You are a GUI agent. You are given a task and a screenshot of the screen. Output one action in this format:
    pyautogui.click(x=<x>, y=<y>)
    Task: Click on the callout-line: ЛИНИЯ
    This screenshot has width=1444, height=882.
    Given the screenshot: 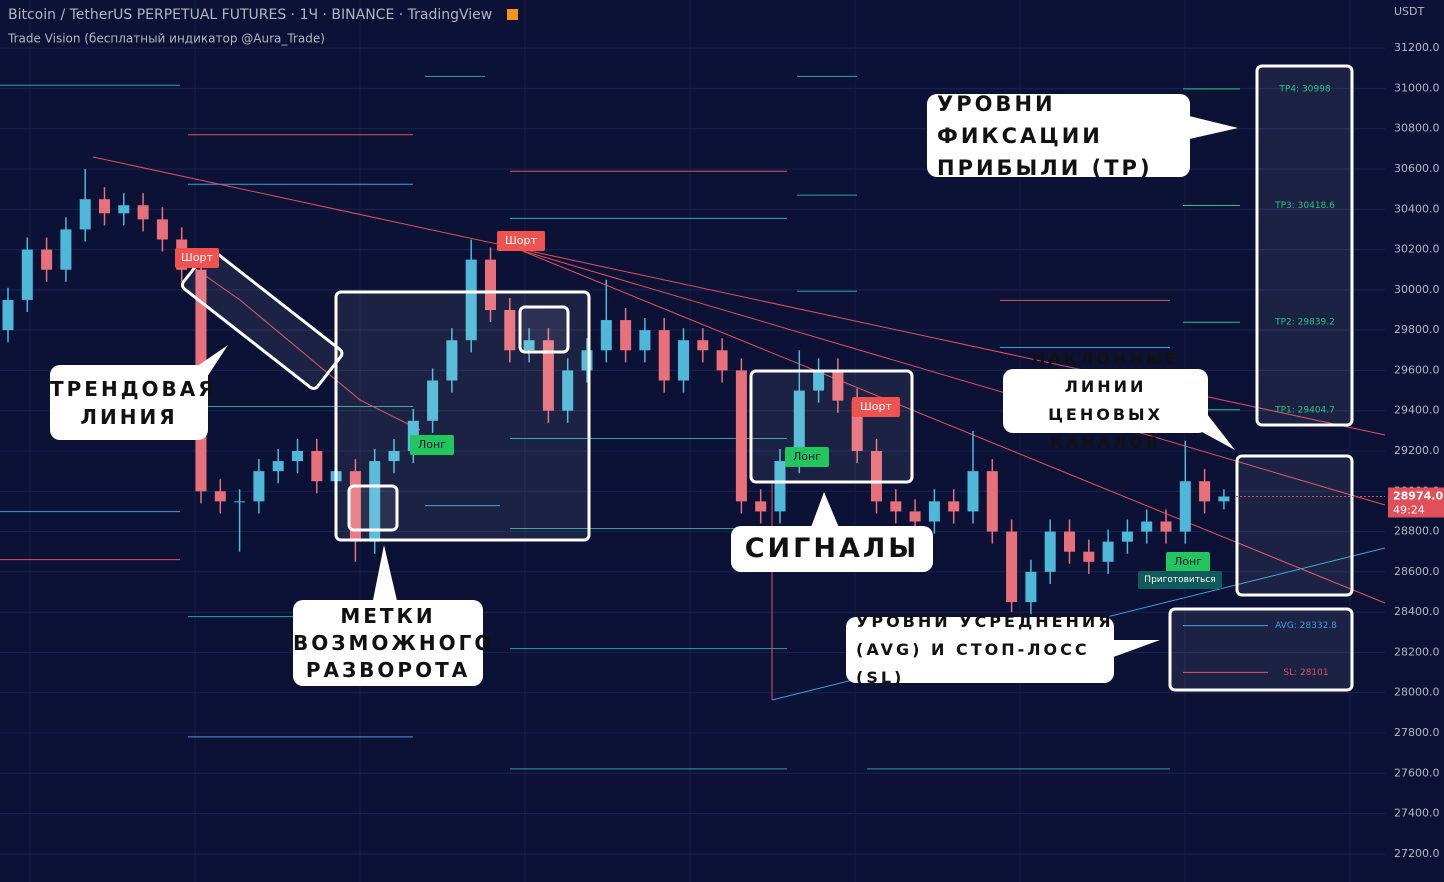 What is the action you would take?
    pyautogui.click(x=129, y=416)
    